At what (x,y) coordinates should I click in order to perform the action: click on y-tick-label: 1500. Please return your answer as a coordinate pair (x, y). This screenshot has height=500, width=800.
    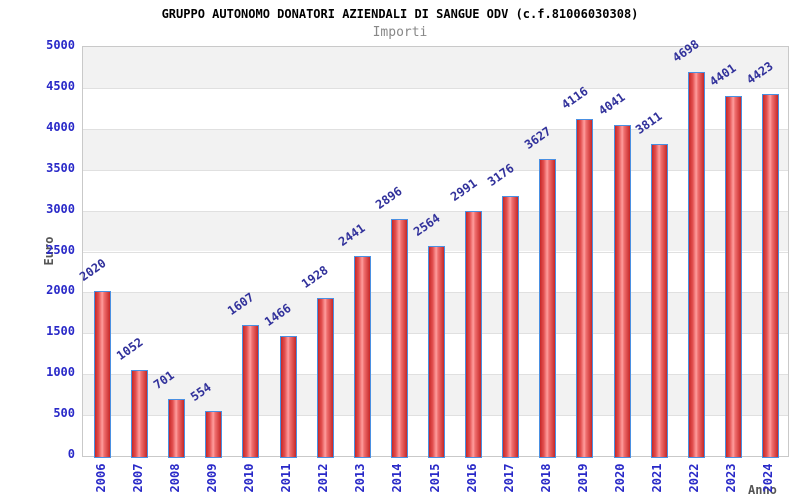
    Looking at the image, I should click on (60, 331).